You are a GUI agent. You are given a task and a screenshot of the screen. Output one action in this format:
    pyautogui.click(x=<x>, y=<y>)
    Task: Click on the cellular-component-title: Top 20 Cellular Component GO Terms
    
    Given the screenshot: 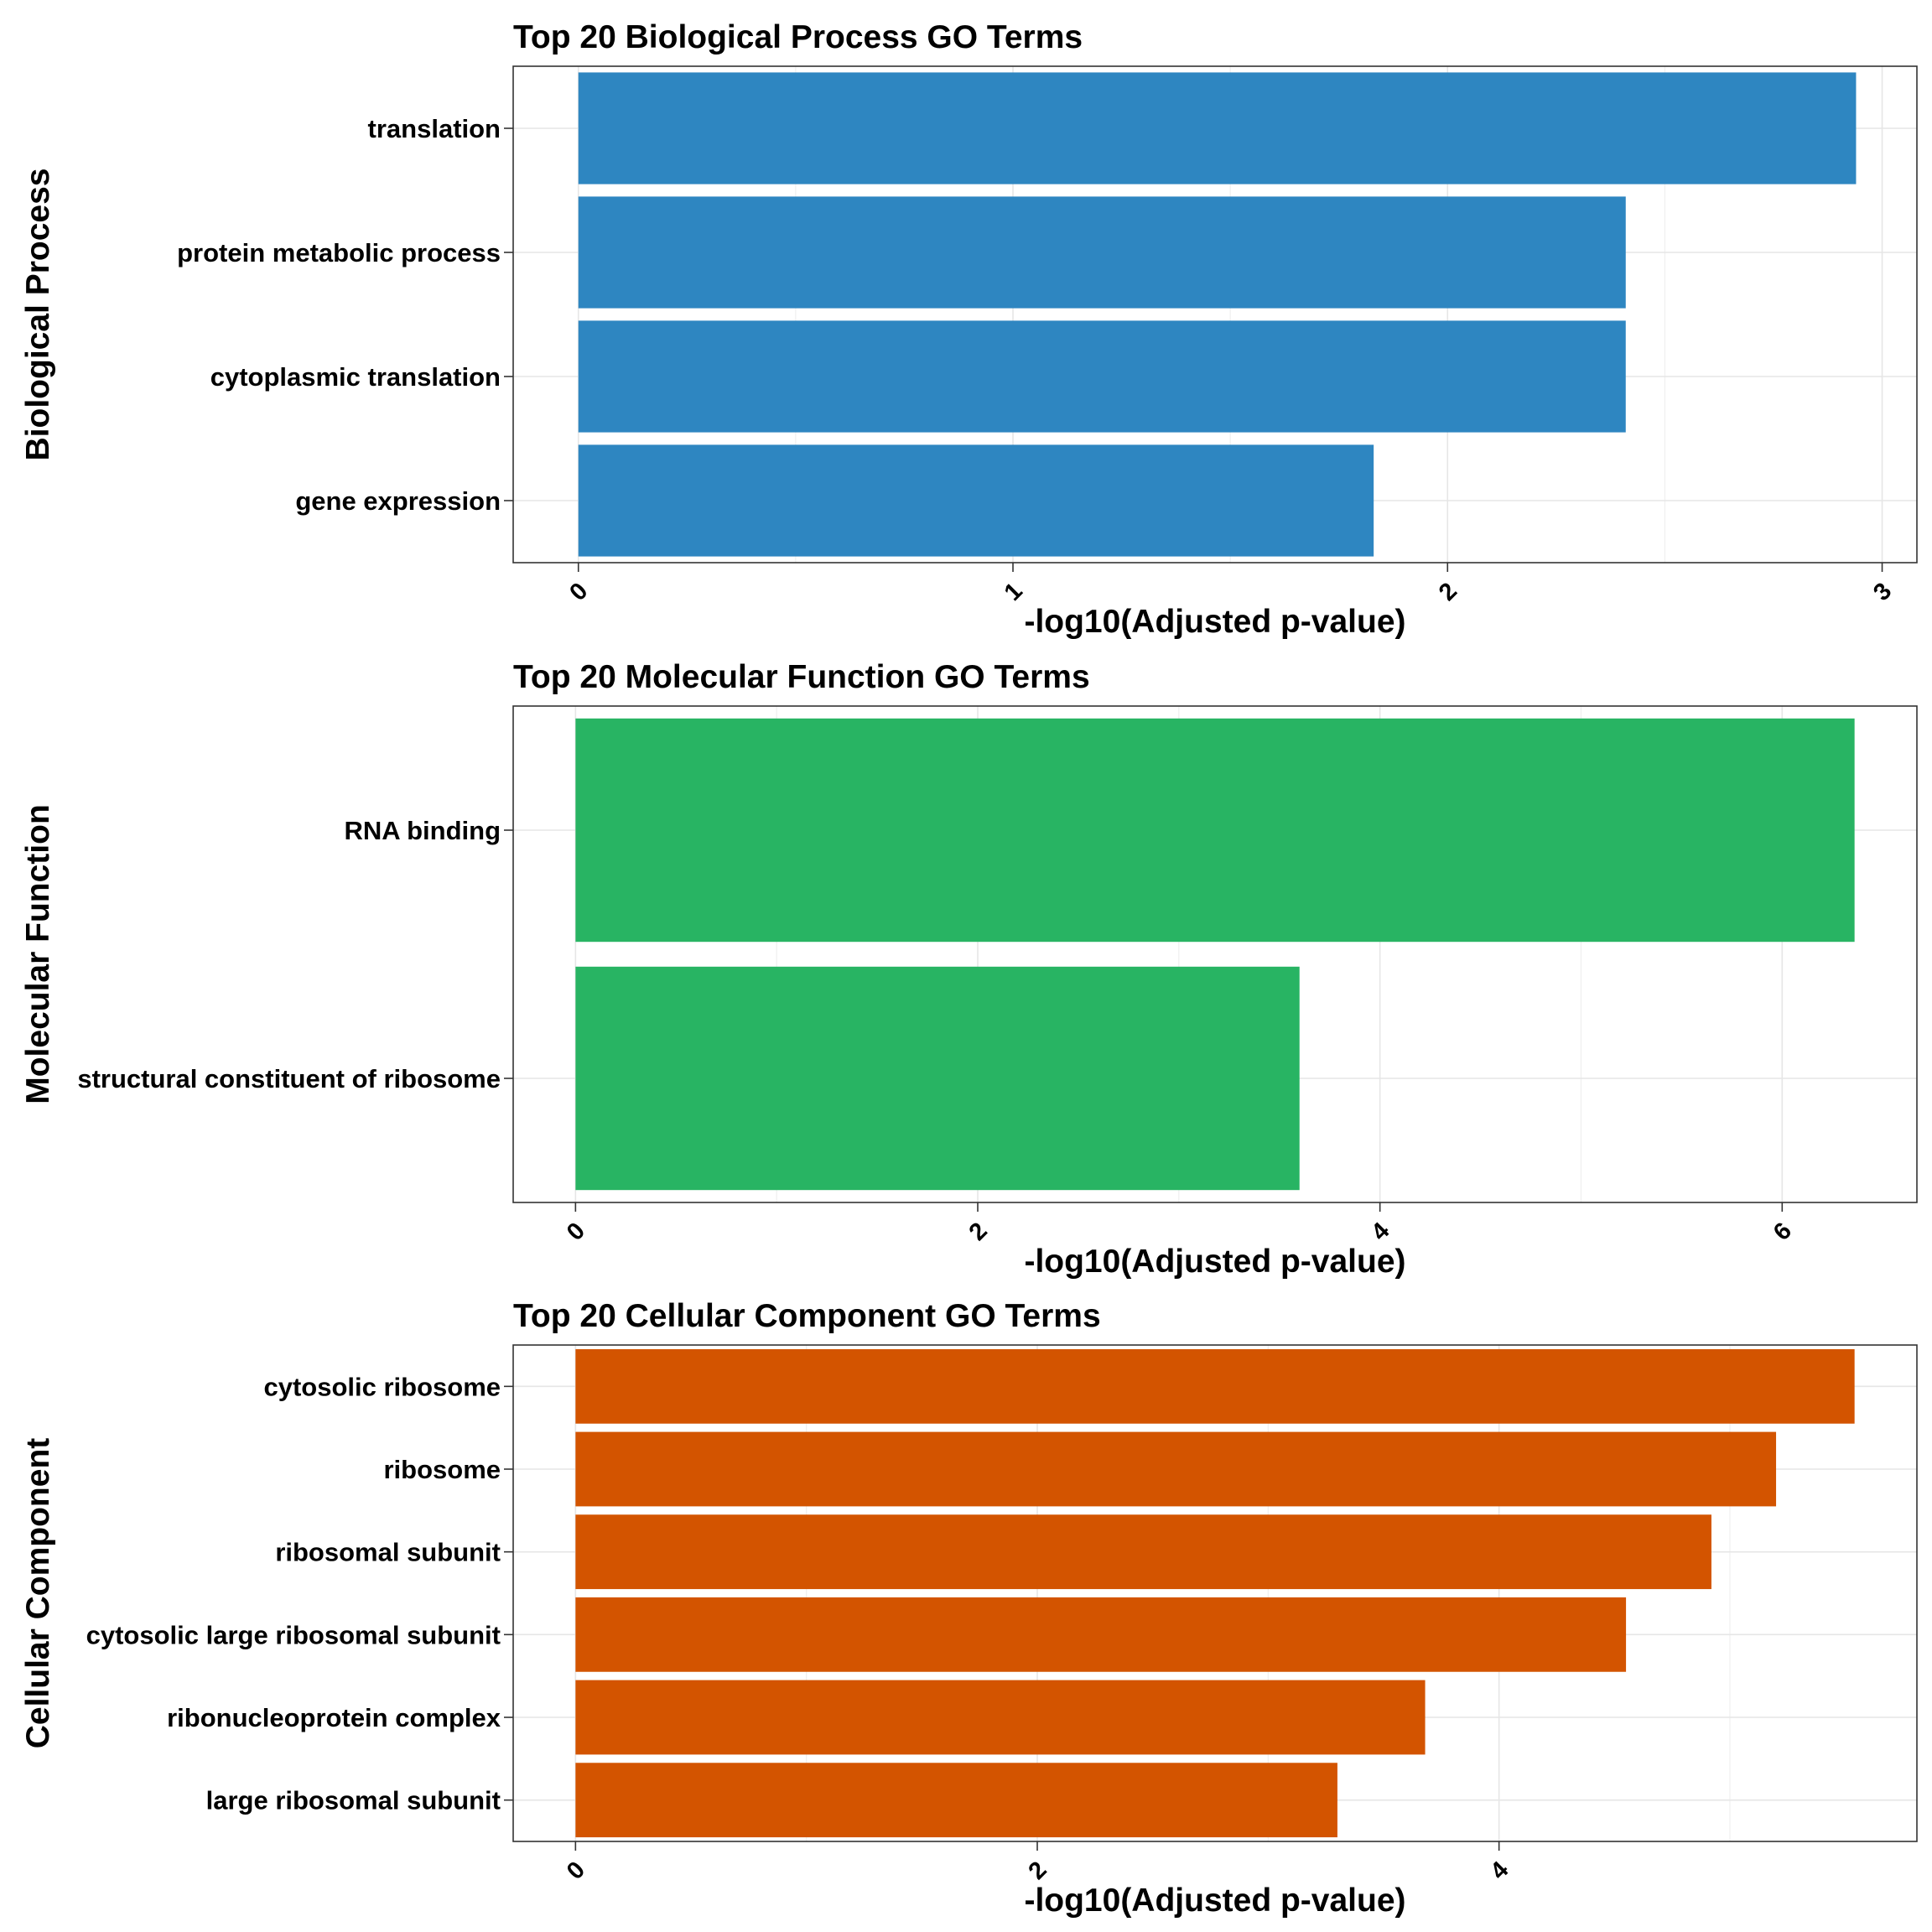 What is the action you would take?
    pyautogui.click(x=807, y=1316)
    